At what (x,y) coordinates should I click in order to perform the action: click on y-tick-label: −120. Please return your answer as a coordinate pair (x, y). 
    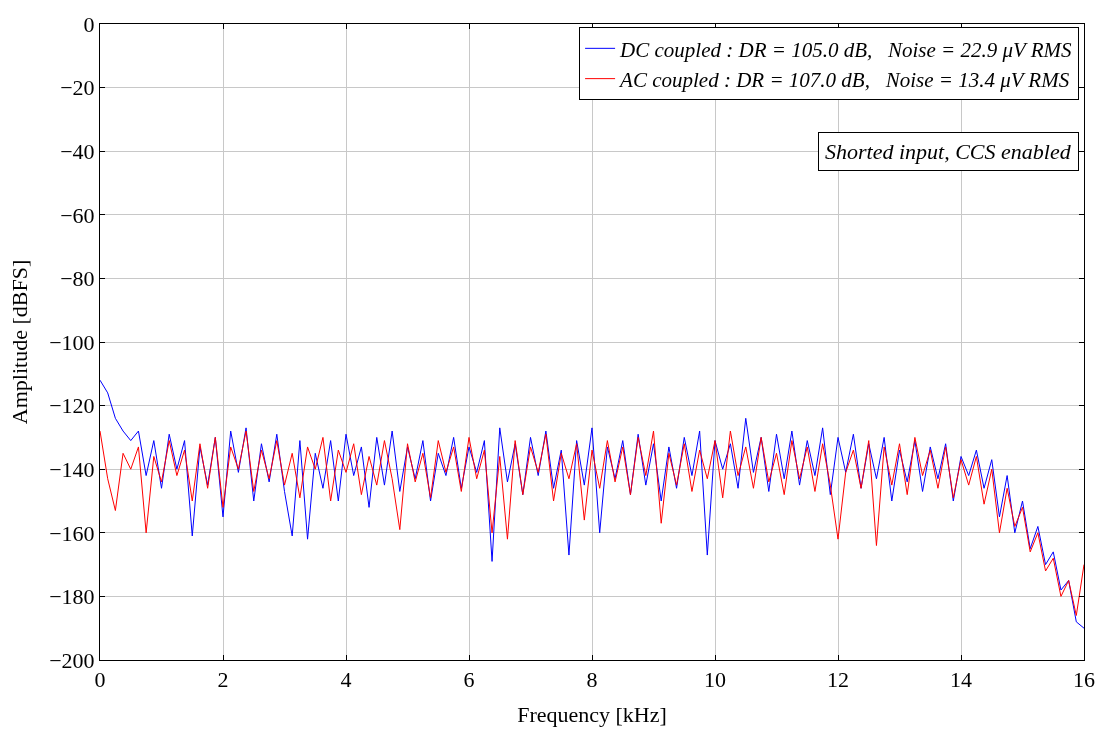
    Looking at the image, I should click on (72, 406).